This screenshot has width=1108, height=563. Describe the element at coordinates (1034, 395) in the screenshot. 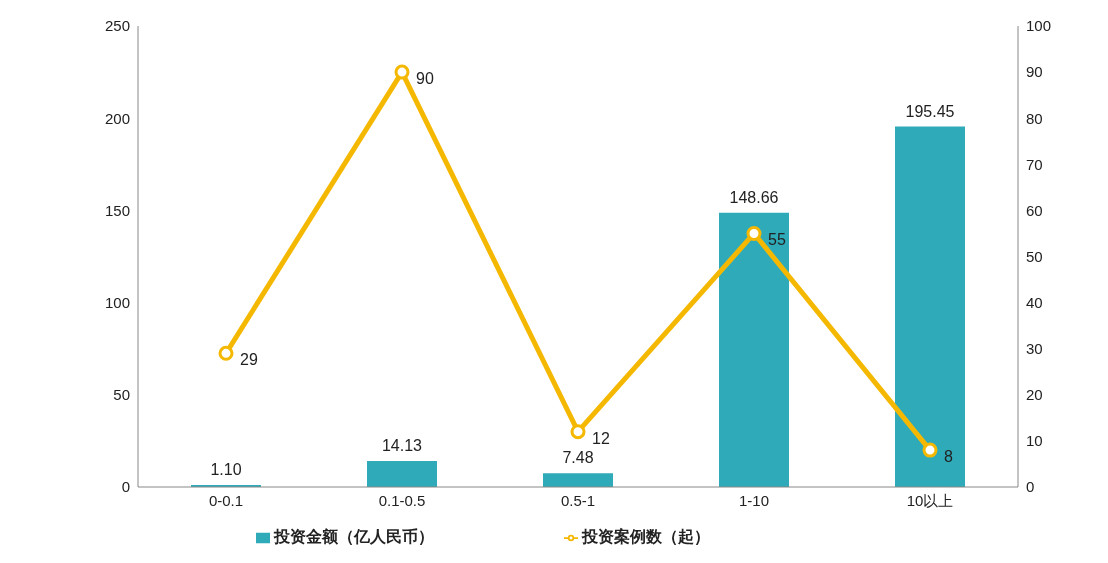

I see `y2-tick-label: 20` at that location.